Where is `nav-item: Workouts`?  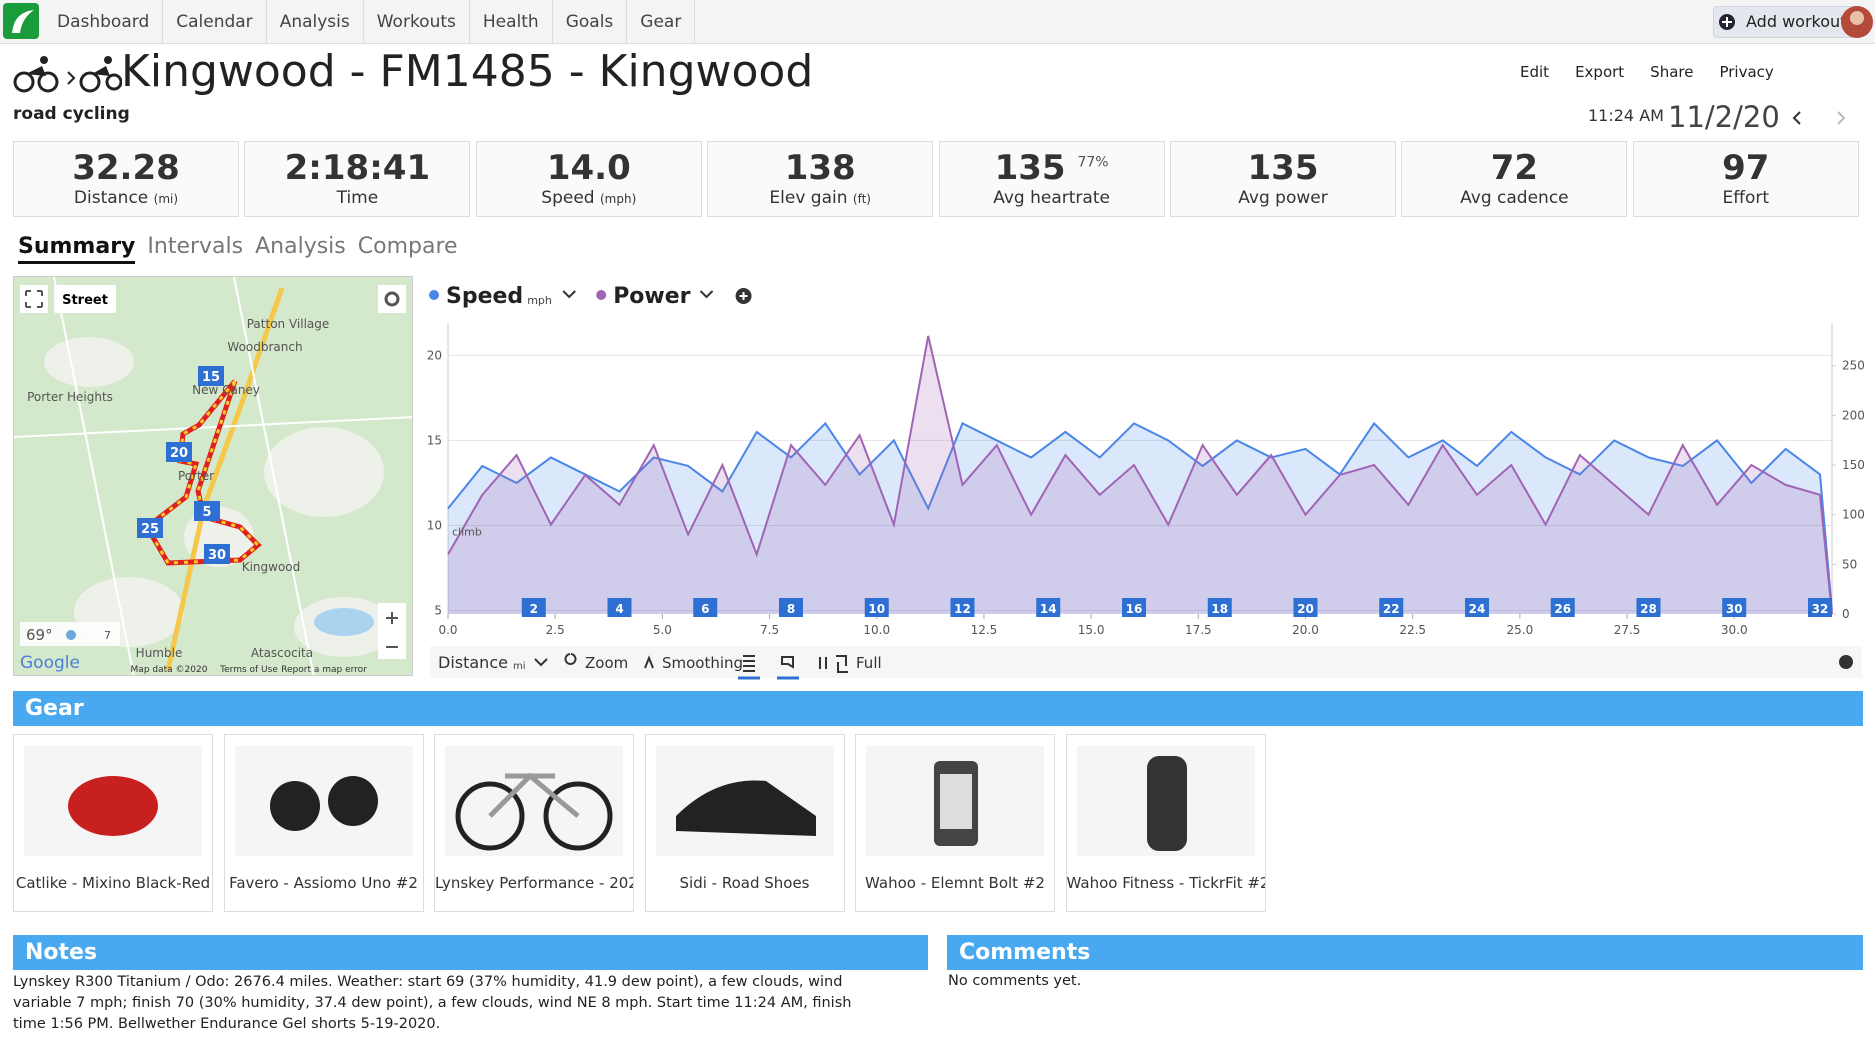
nav-item: Workouts is located at coordinates (417, 22).